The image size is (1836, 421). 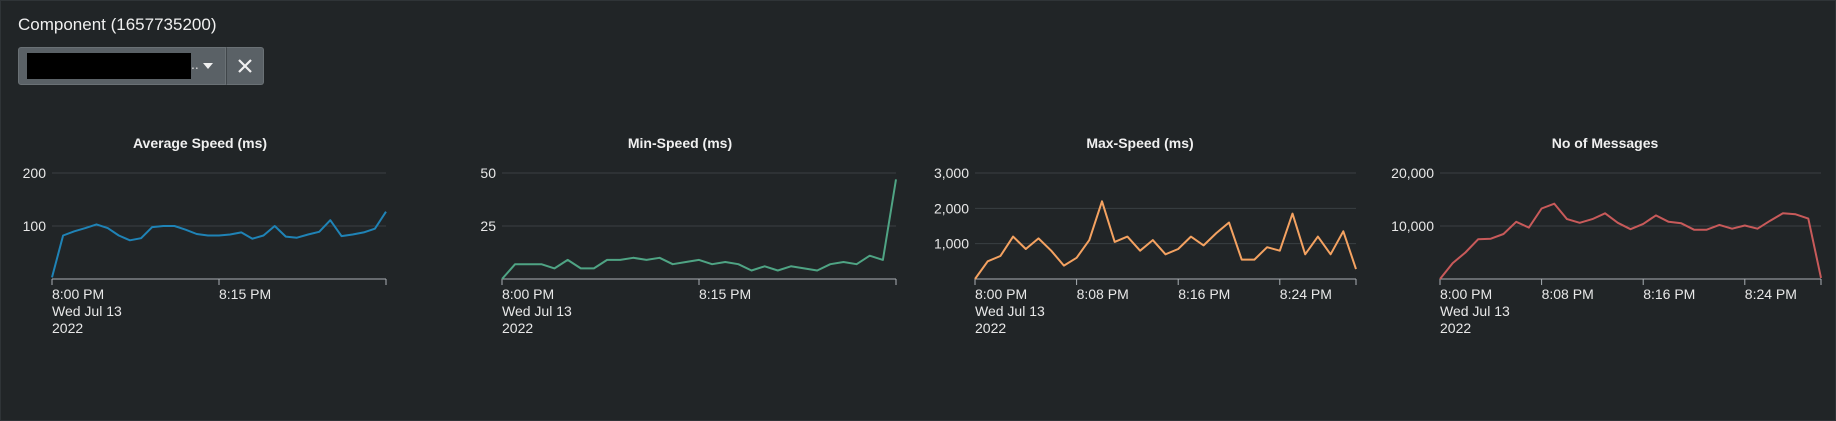 I want to click on chart-title: Min-Speed (ms), so click(x=680, y=143).